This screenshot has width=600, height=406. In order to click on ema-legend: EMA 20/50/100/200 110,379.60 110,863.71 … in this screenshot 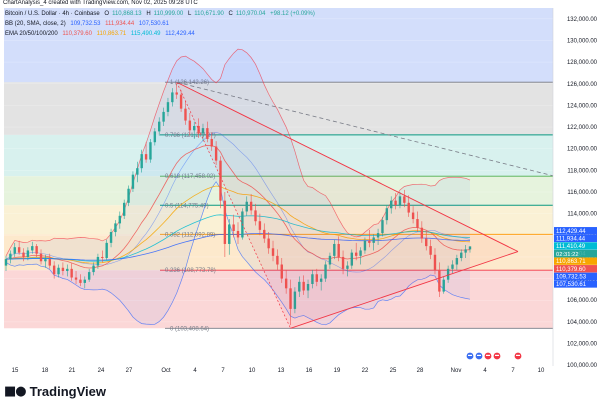, I will do `click(101, 34)`.